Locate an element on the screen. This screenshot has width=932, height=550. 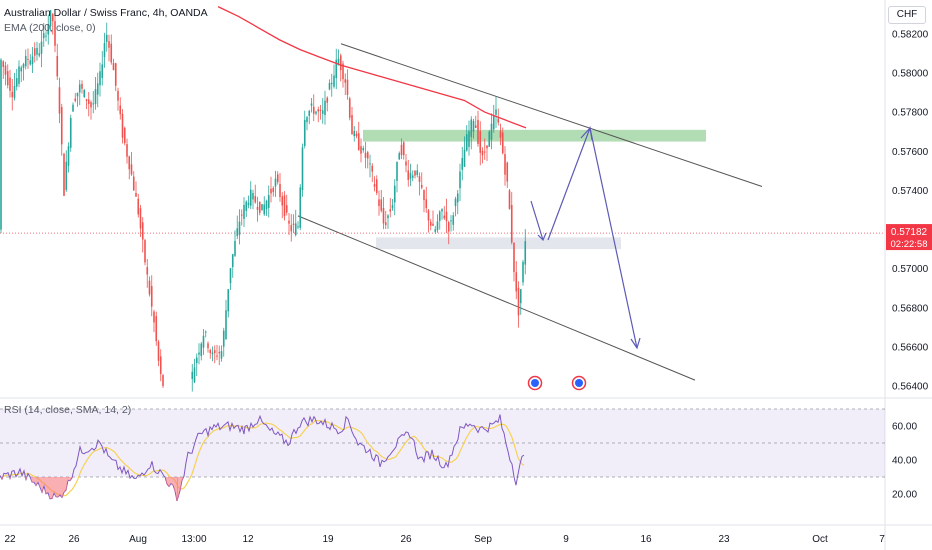
time-tick-label: Sep is located at coordinates (483, 539).